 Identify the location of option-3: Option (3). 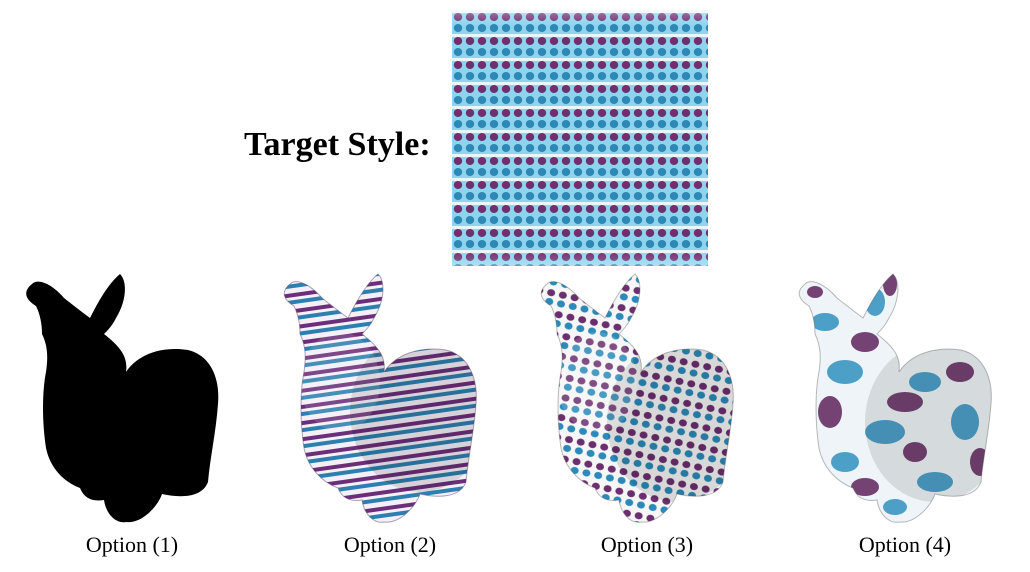
(647, 412).